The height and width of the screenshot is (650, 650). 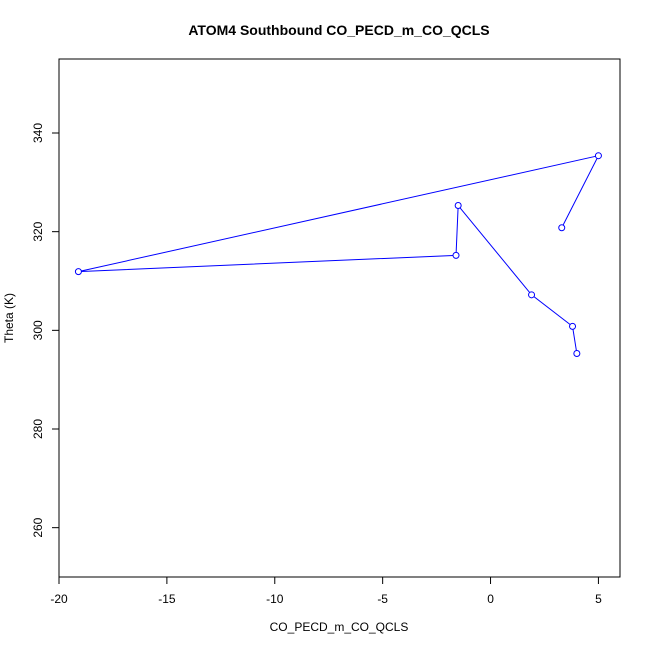 What do you see at coordinates (326, 591) in the screenshot?
I see `x-axis: -20 -15 -10 -5 0 5` at bounding box center [326, 591].